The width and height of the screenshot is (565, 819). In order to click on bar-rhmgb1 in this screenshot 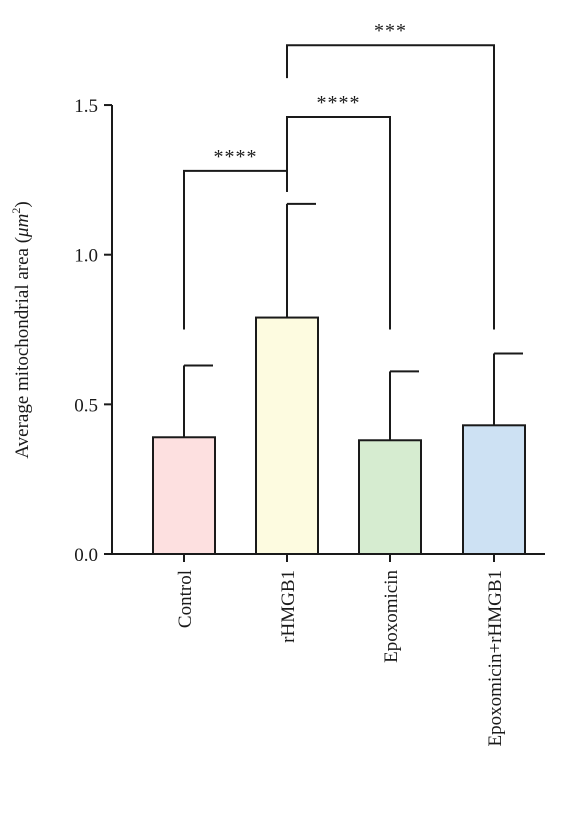, I will do `click(287, 436)`.